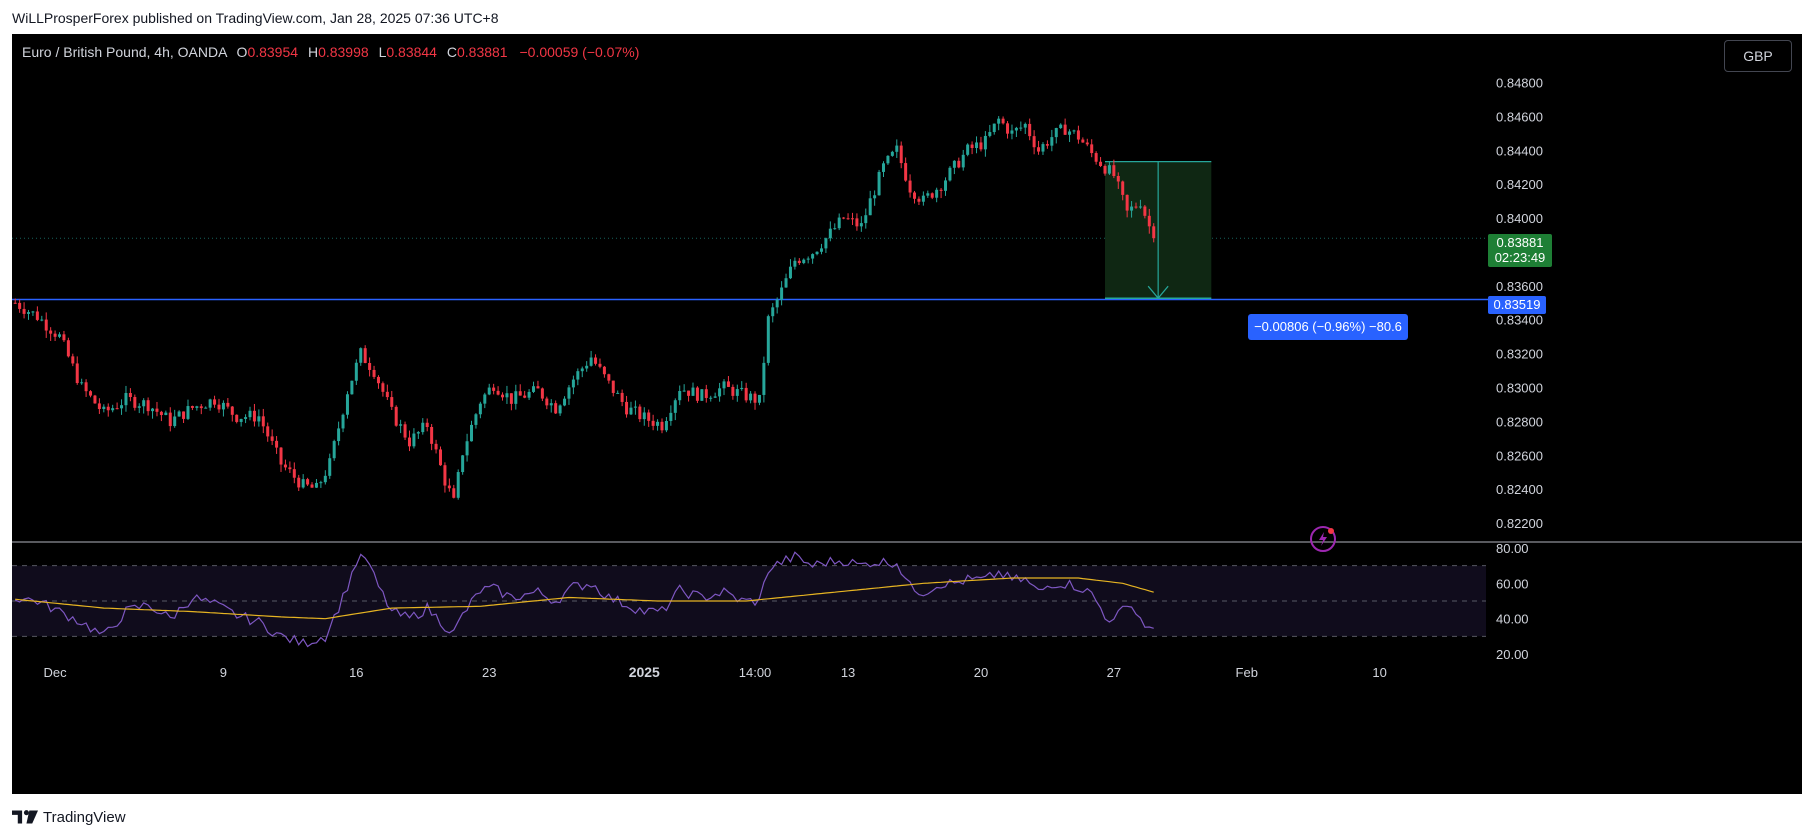 The height and width of the screenshot is (836, 1814). Describe the element at coordinates (1512, 583) in the screenshot. I see `rsi-tick-label: 60.00` at that location.